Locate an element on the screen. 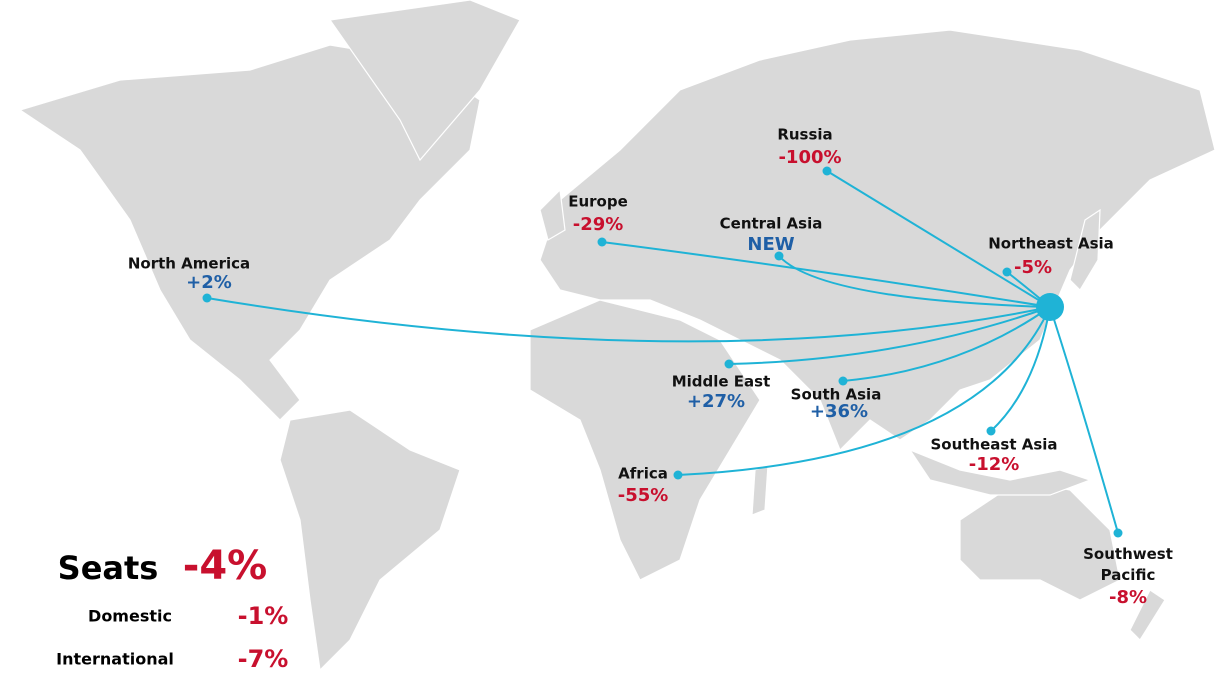 The height and width of the screenshot is (678, 1223). region-name-line: Pacific is located at coordinates (1128, 575).